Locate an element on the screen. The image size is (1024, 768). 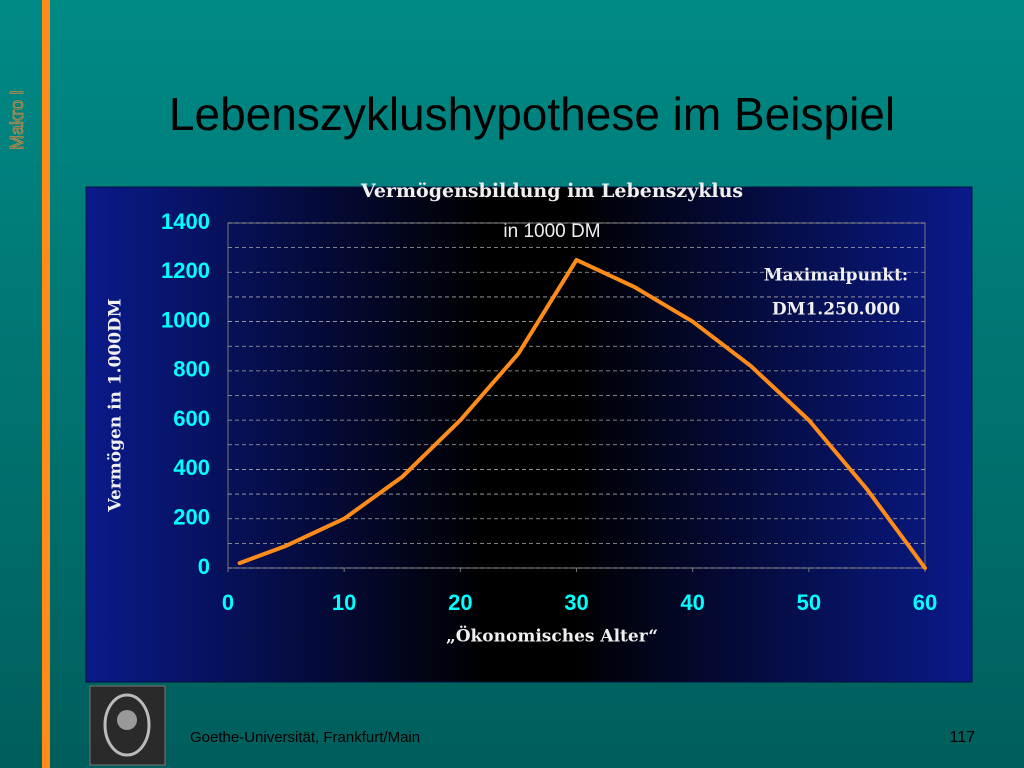
x-tick-label: 0 is located at coordinates (228, 602).